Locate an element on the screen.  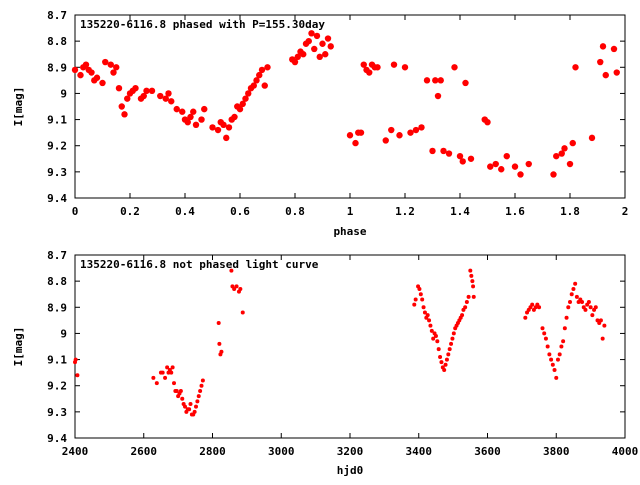
x-tick-label: 0.8 is located at coordinates (295, 211).